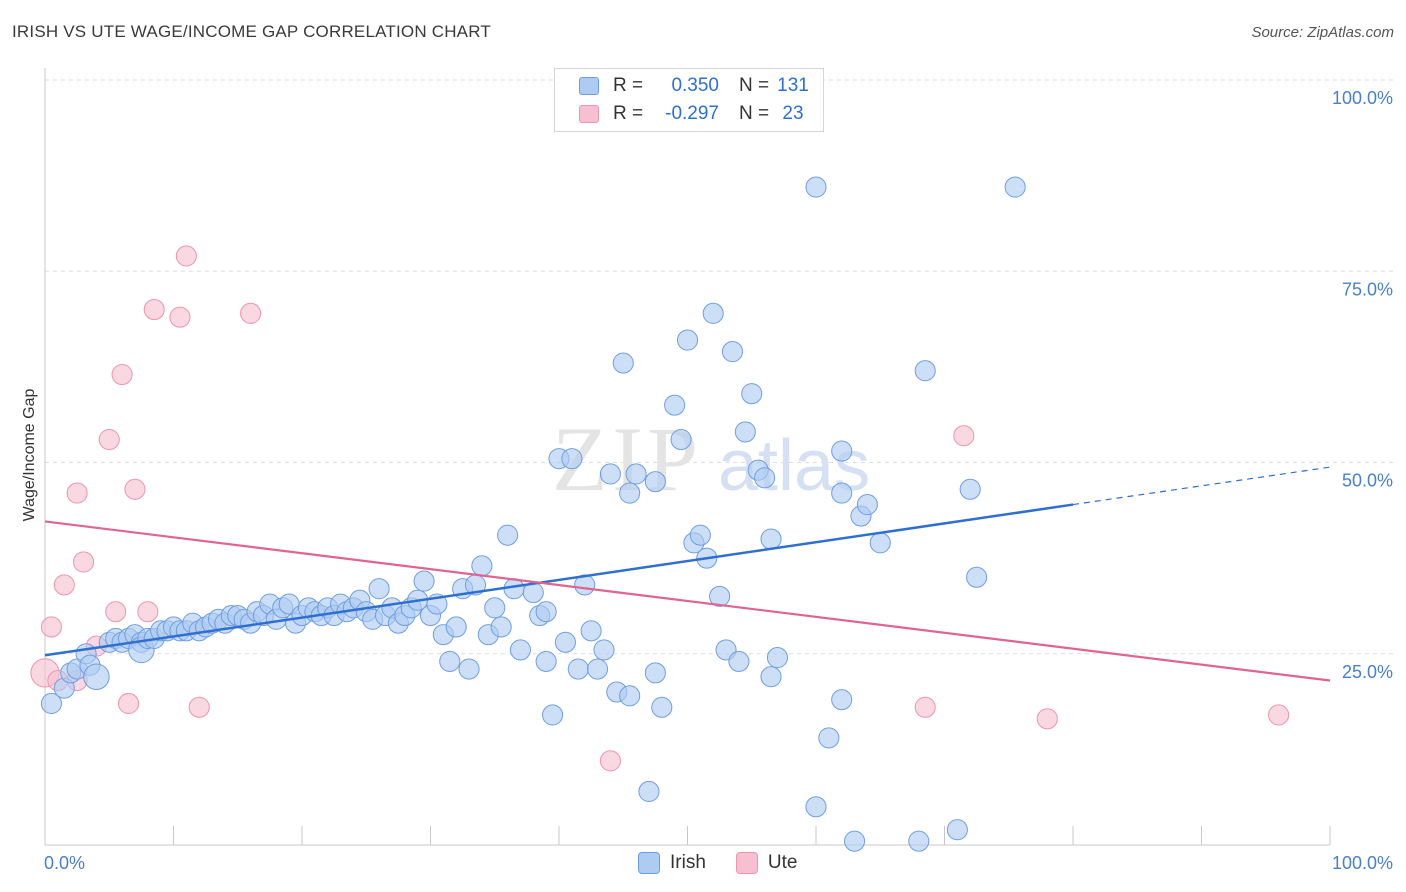 The width and height of the screenshot is (1406, 892). What do you see at coordinates (711, 459) in the screenshot?
I see `watermark: ZIP atlas` at bounding box center [711, 459].